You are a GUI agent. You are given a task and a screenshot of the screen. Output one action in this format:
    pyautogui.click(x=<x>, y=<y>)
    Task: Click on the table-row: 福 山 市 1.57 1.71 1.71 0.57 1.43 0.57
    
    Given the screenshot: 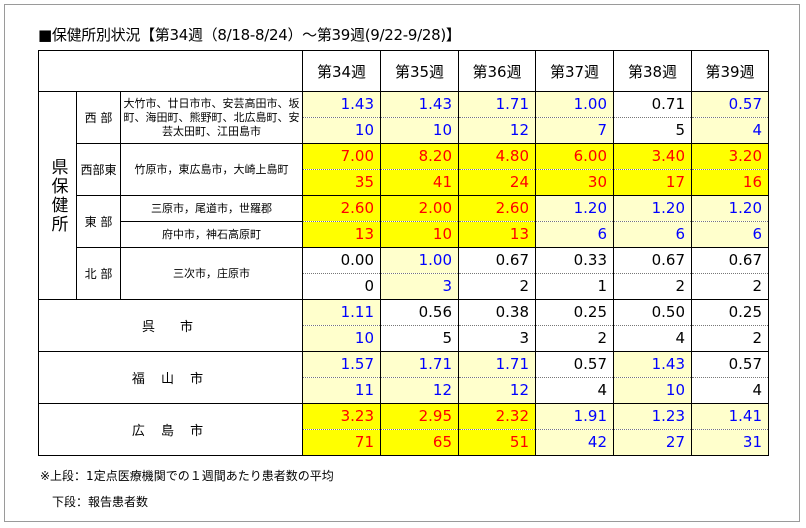 What is the action you would take?
    pyautogui.click(x=403, y=377)
    